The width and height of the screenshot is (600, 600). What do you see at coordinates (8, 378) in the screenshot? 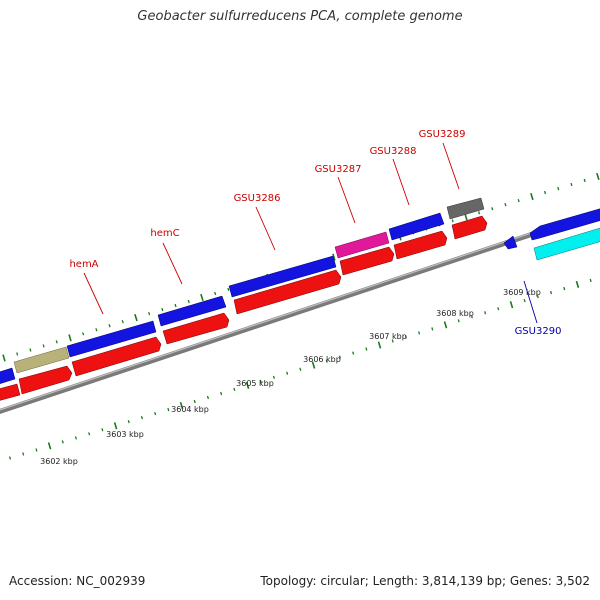
I see `gene-feature-blue` at bounding box center [8, 378].